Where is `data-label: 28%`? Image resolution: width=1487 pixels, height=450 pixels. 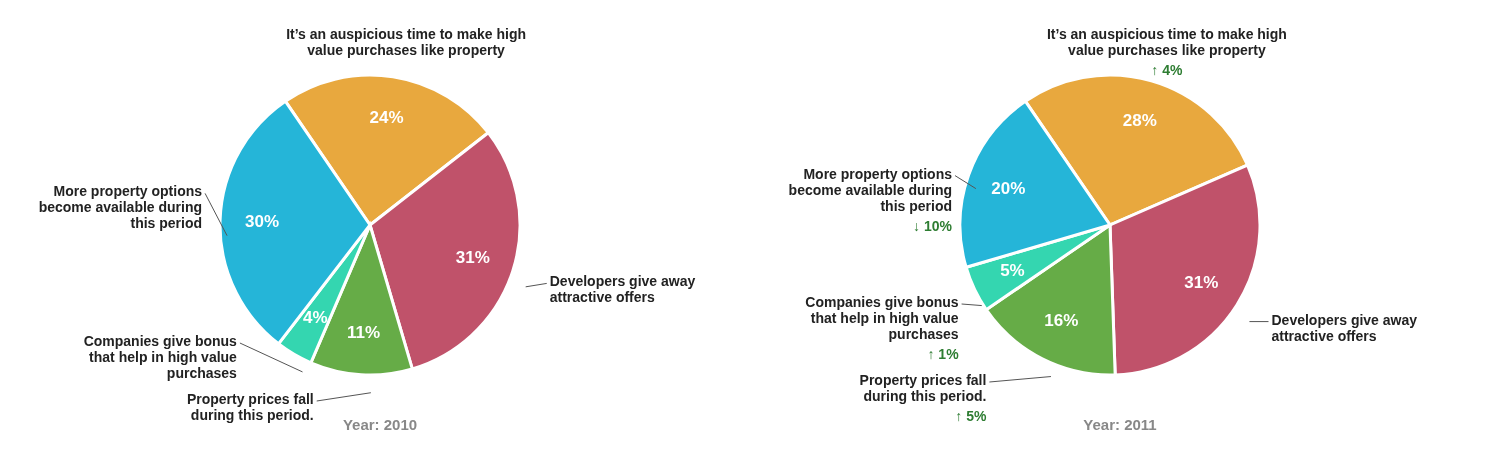
data-label: 28% is located at coordinates (1139, 121).